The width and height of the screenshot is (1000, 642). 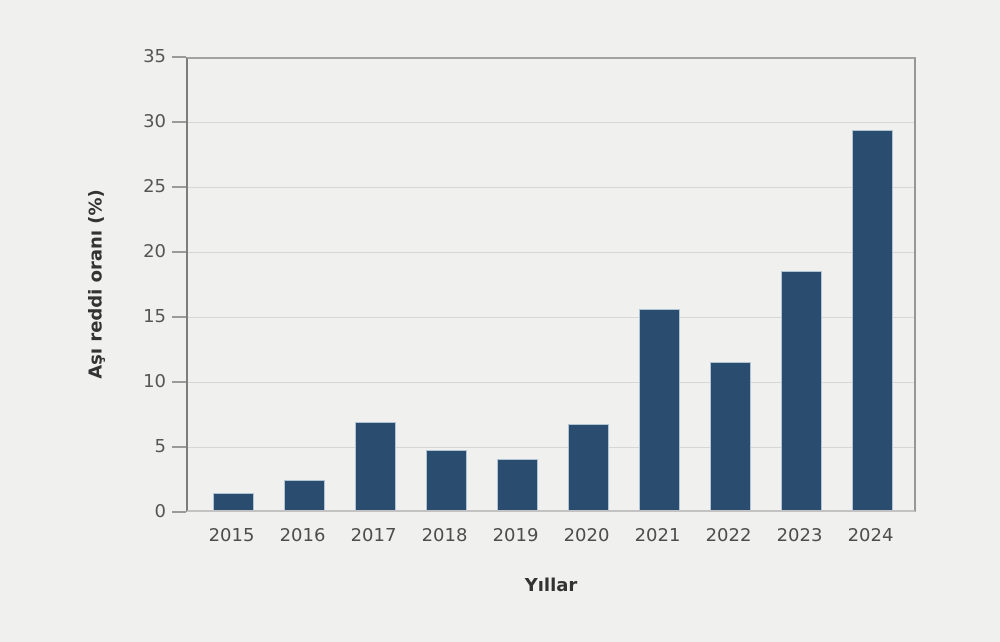 What do you see at coordinates (233, 501) in the screenshot?
I see `bar-2015` at bounding box center [233, 501].